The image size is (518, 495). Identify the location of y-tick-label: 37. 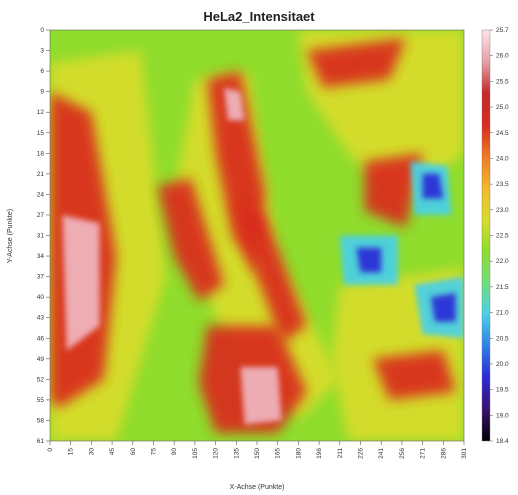
(41, 277).